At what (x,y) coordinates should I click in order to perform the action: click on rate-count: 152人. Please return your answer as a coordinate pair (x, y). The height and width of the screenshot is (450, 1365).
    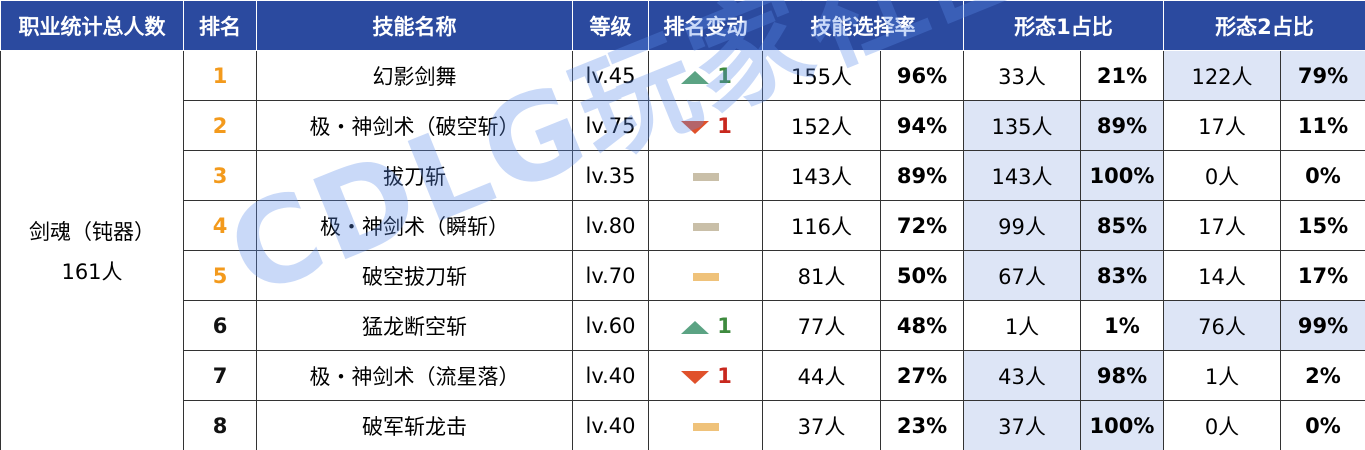
    Looking at the image, I should click on (821, 125).